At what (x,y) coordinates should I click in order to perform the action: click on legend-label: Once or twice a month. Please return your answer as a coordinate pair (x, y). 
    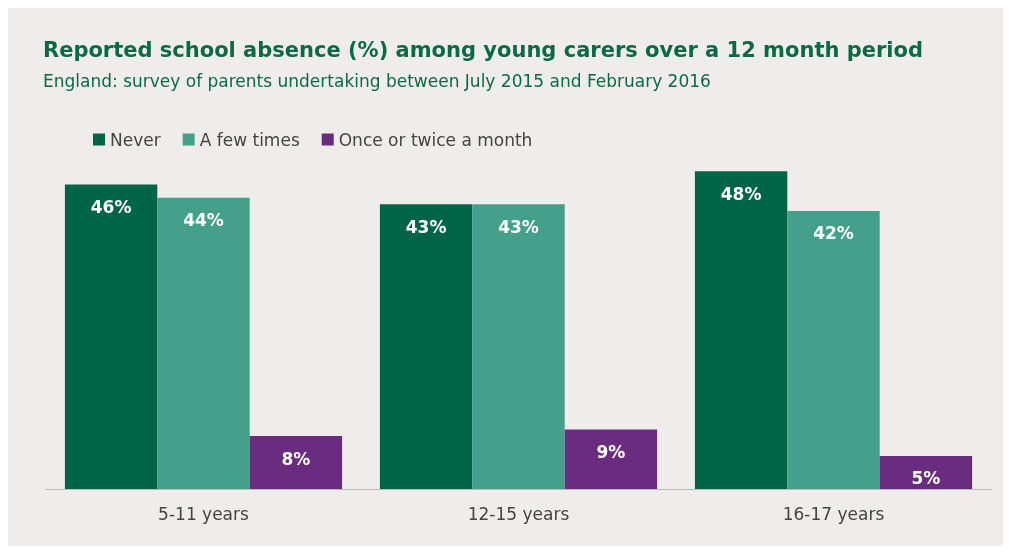
    Looking at the image, I should click on (435, 139).